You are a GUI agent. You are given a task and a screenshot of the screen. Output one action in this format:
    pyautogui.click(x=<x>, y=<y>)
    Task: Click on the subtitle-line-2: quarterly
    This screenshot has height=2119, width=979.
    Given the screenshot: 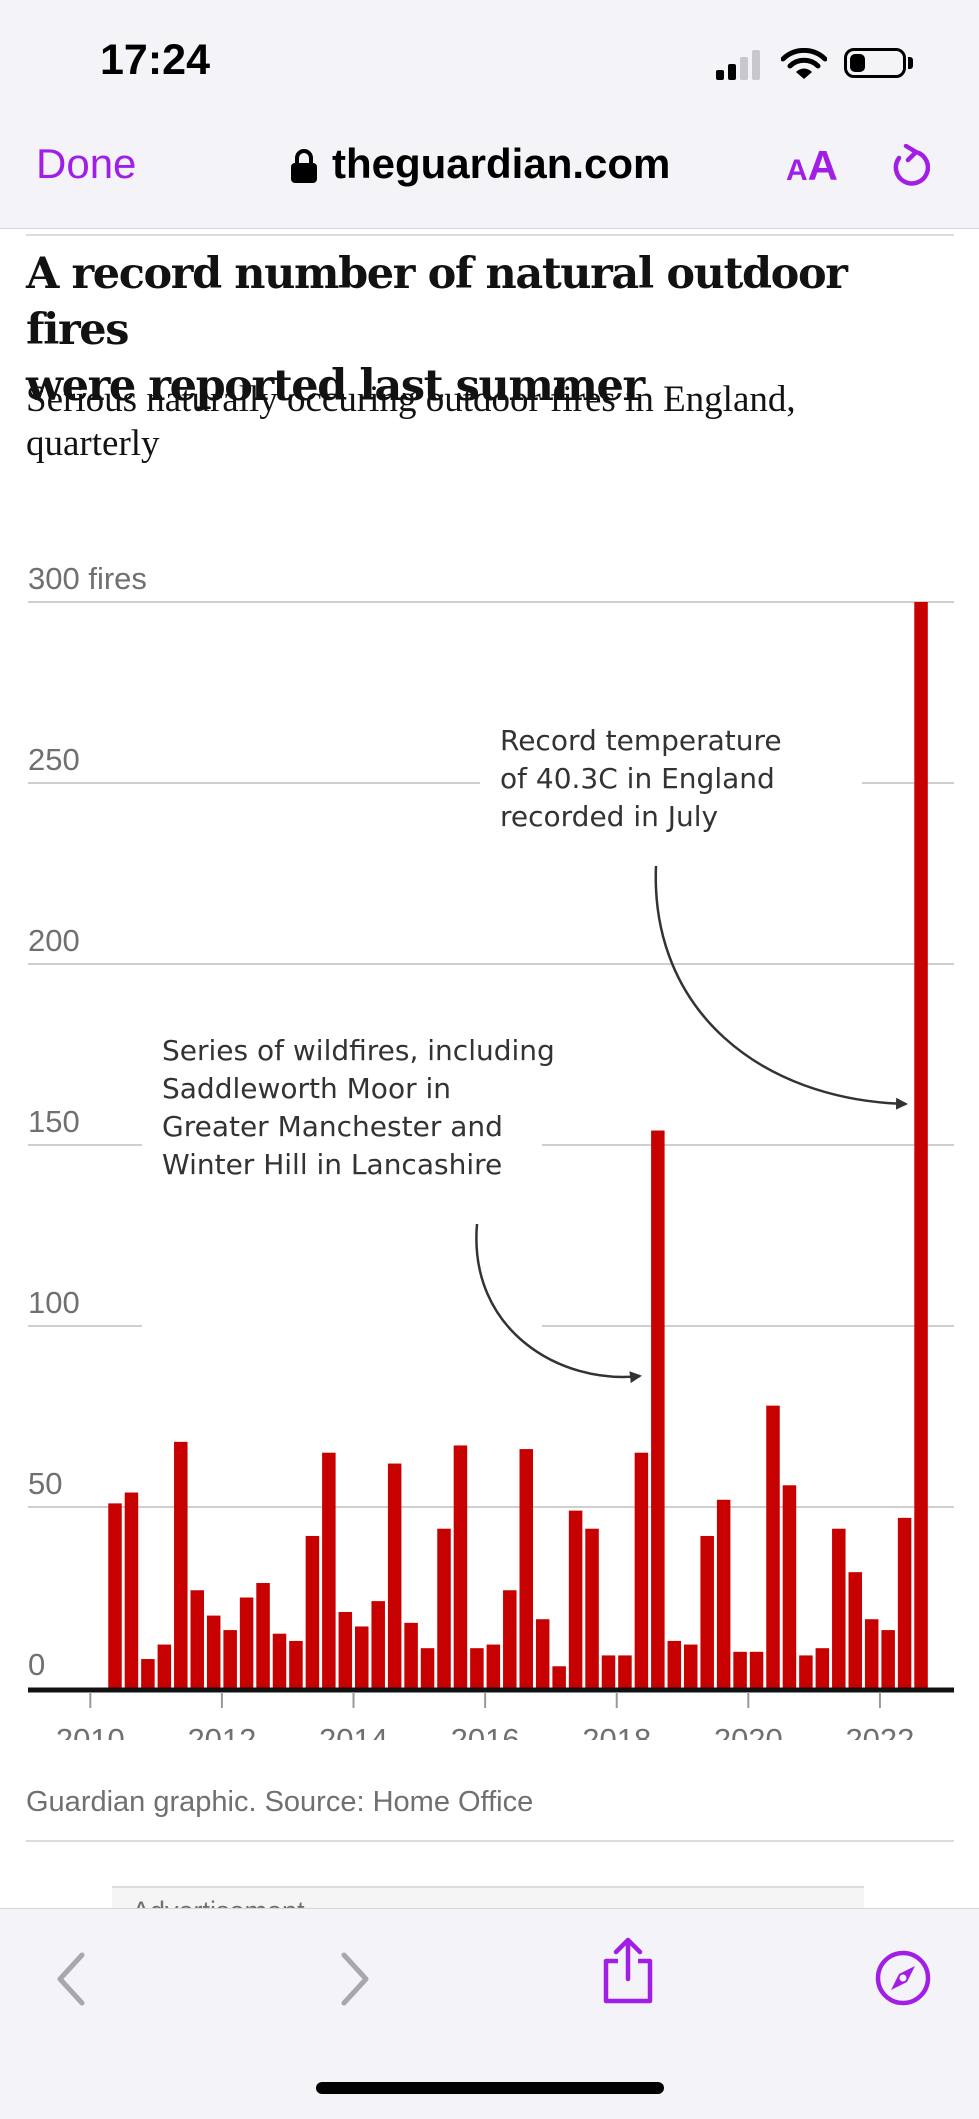 What is the action you would take?
    pyautogui.click(x=93, y=443)
    